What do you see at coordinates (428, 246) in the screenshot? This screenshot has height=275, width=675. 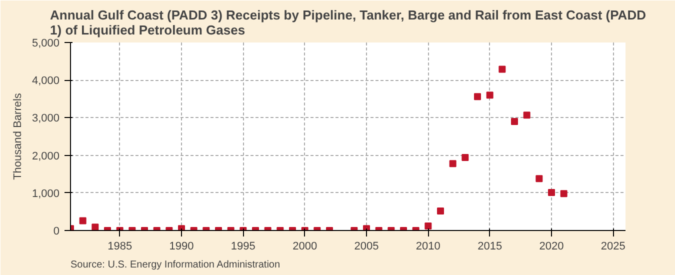 I see `x-tick-label: 2010` at bounding box center [428, 246].